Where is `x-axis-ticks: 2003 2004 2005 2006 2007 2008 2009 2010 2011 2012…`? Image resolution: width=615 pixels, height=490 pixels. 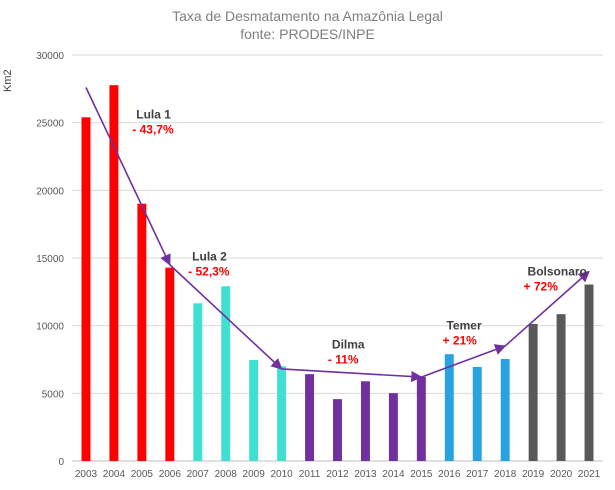
x-axis-ticks: 2003 2004 2005 2006 2007 2008 2009 2010 2011 2012… is located at coordinates (338, 474).